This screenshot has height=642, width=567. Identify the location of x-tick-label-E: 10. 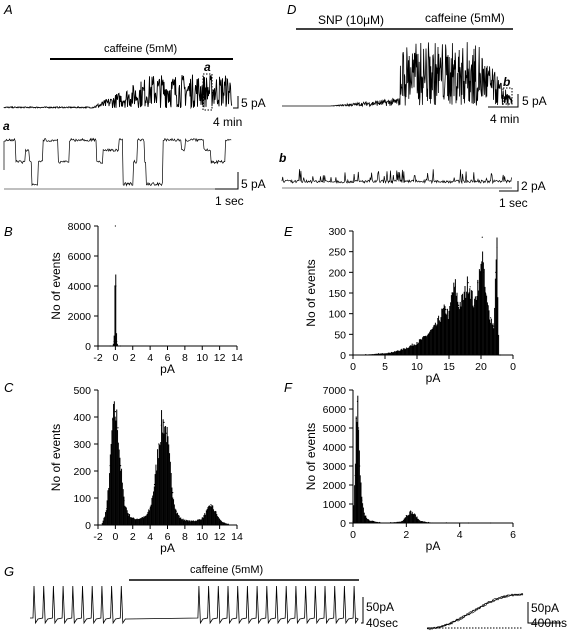
(417, 367).